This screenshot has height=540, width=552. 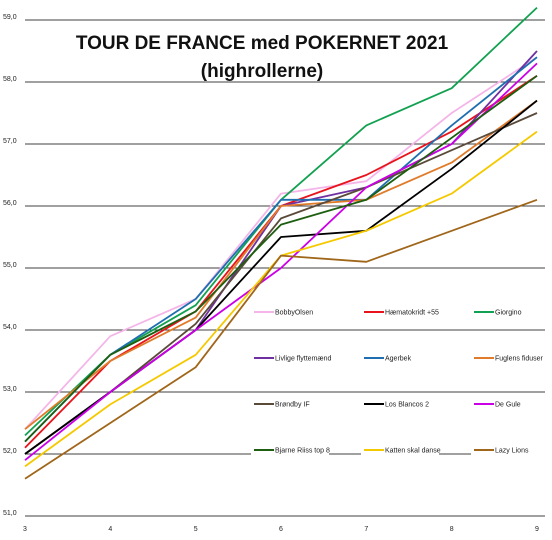 What do you see at coordinates (10, 141) in the screenshot?
I see `y-tick-label: 57,0` at bounding box center [10, 141].